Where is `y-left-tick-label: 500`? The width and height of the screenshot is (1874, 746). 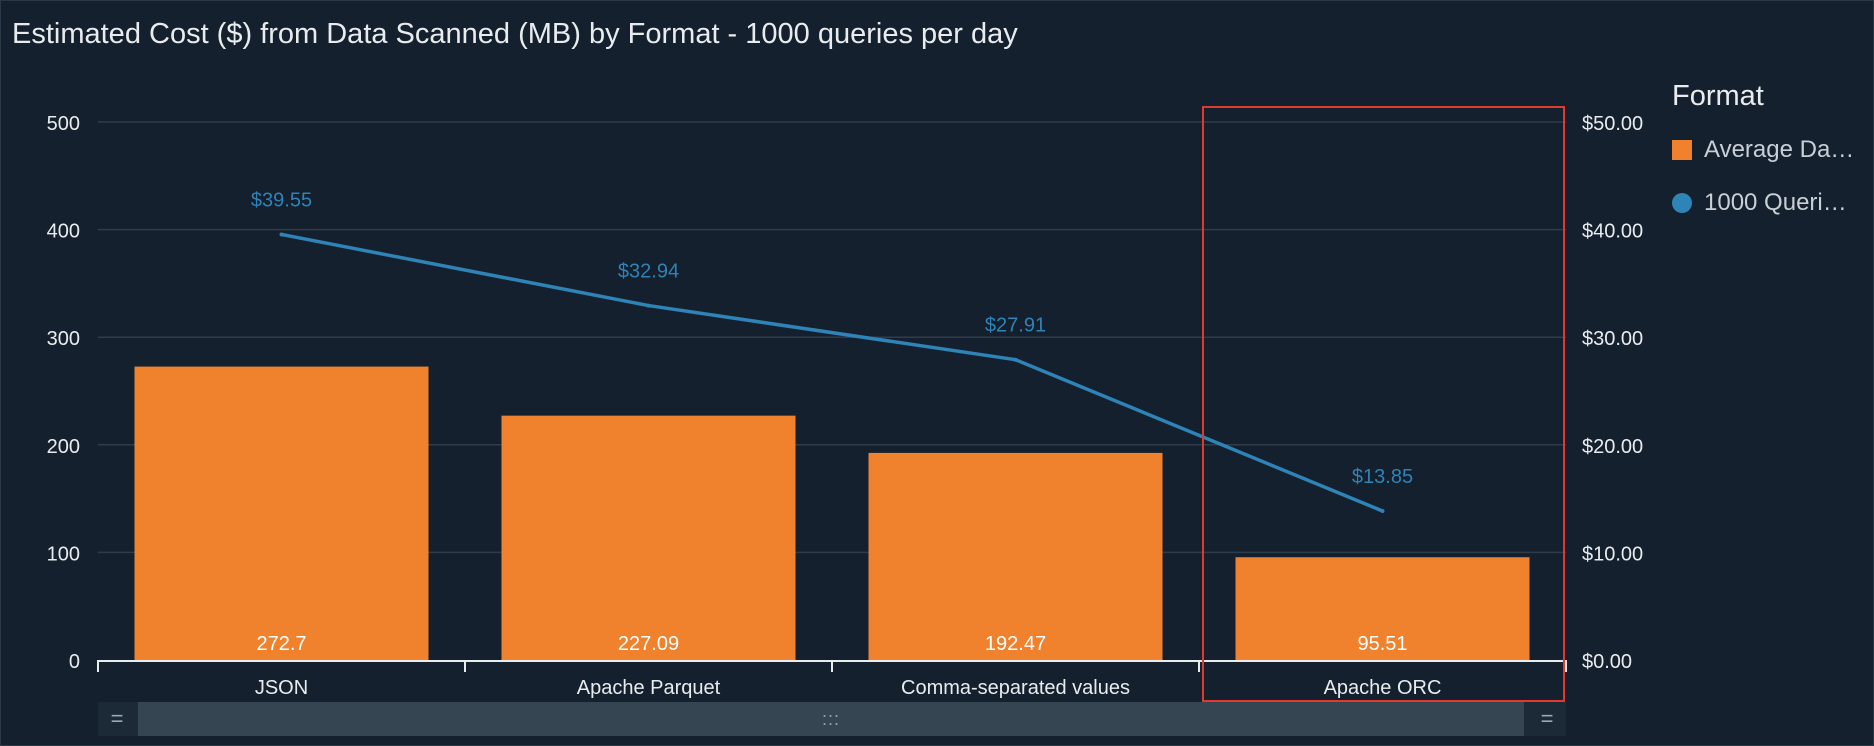 y-left-tick-label: 500 is located at coordinates (63, 124).